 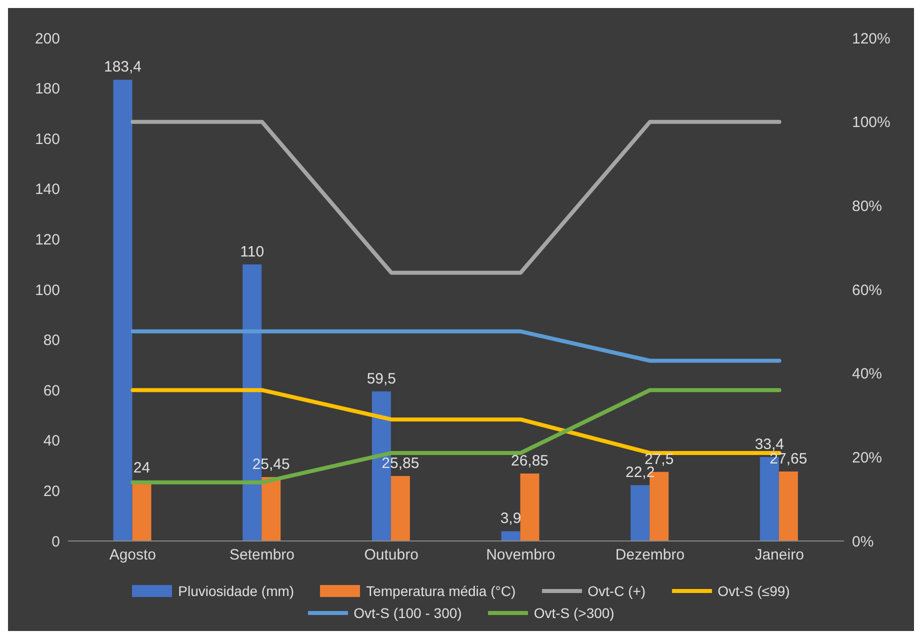 What do you see at coordinates (789, 459) in the screenshot?
I see `data-label: 27,65` at bounding box center [789, 459].